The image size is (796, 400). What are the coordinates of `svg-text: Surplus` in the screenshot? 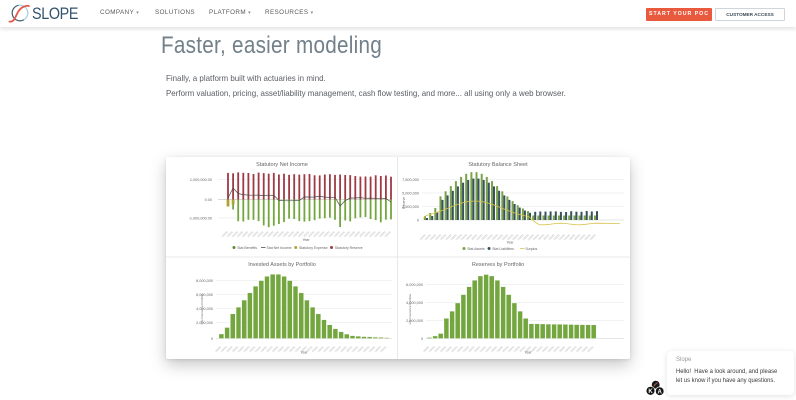 It's located at (531, 249).